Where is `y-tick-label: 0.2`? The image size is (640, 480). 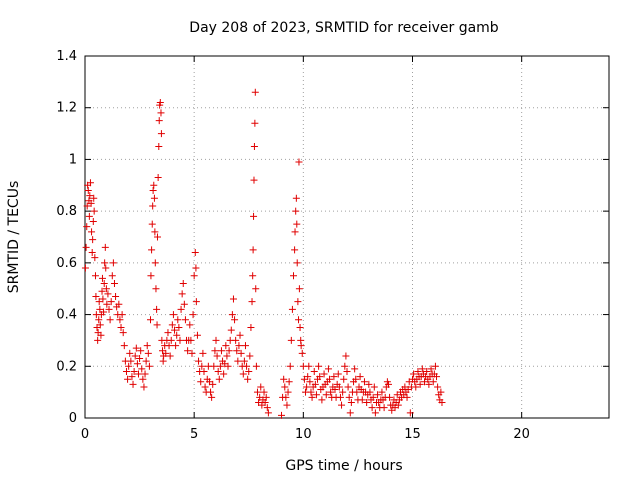 y-tick-label: 0.2 is located at coordinates (66, 366).